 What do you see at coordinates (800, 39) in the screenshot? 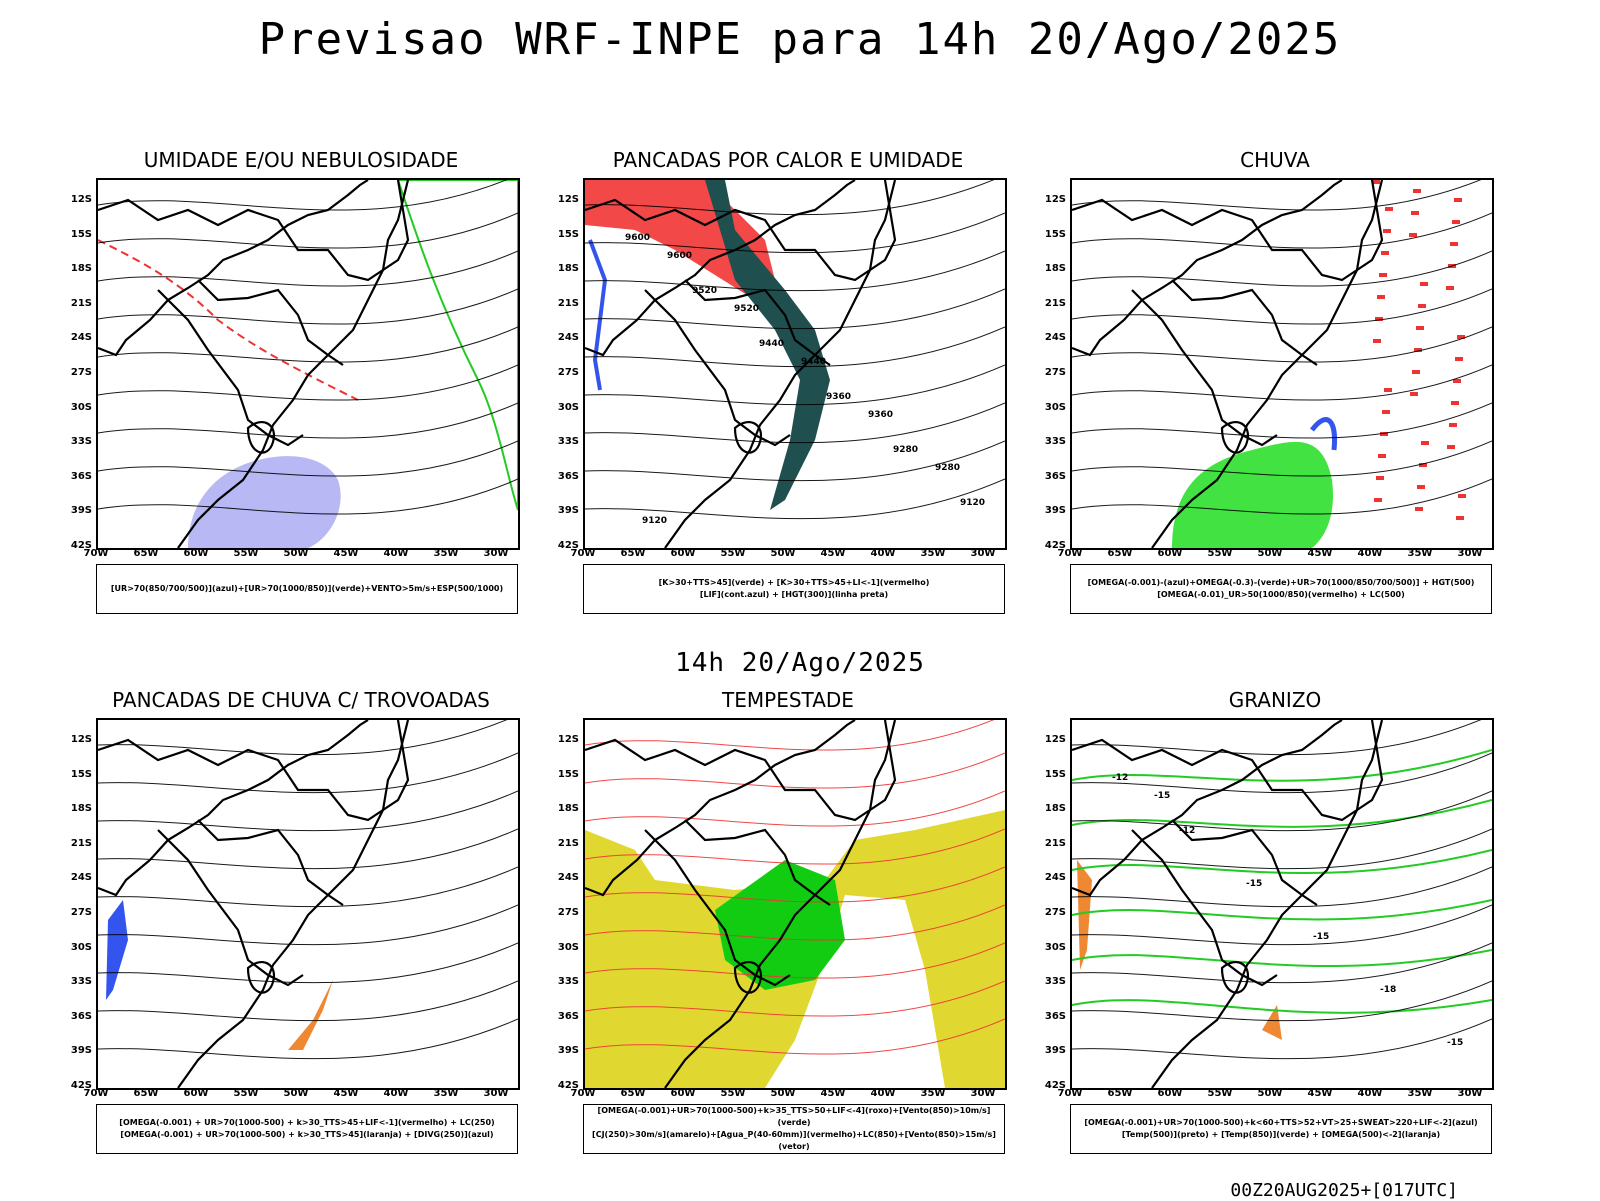
I see `page-title: Previsao WRF-INPE para 14h 20/Ago/2025` at bounding box center [800, 39].